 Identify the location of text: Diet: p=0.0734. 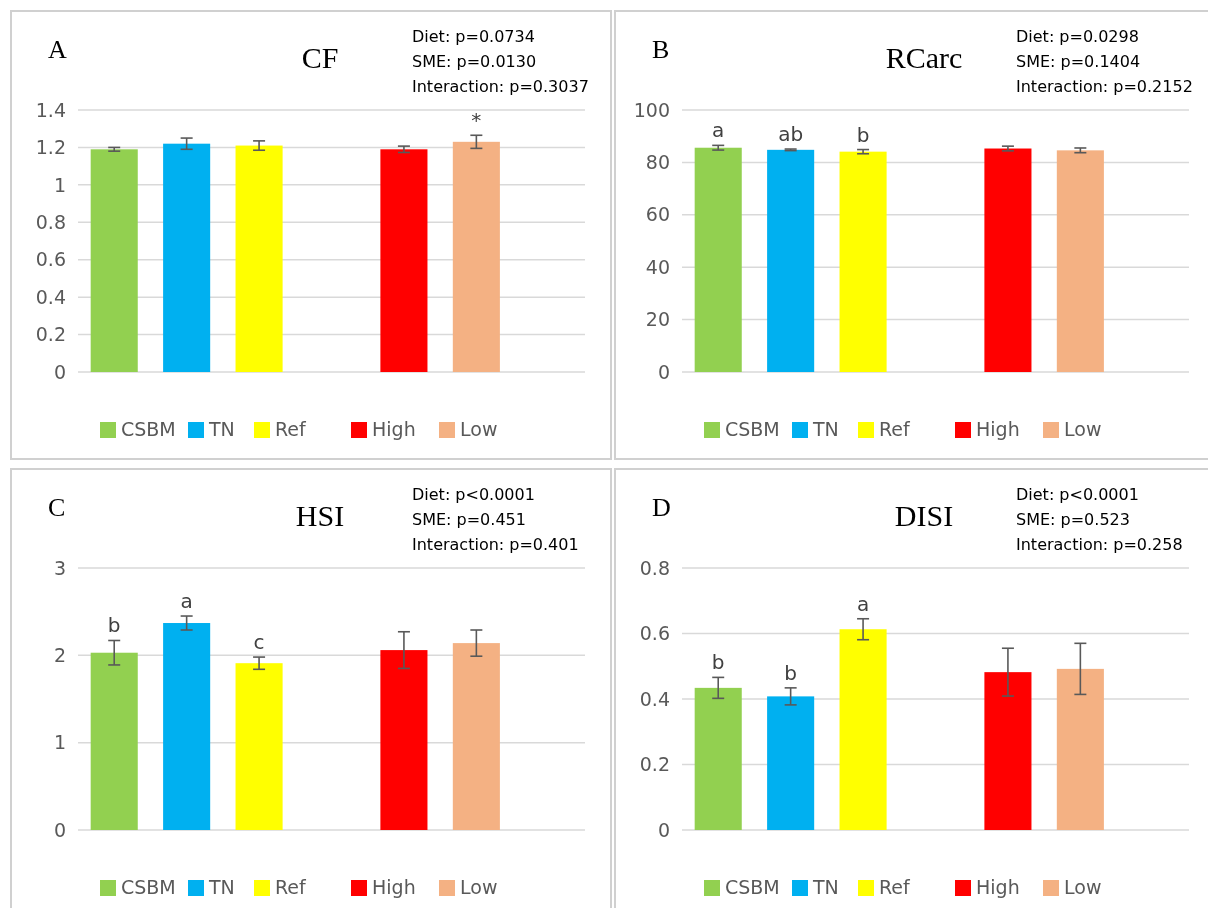
(473, 36).